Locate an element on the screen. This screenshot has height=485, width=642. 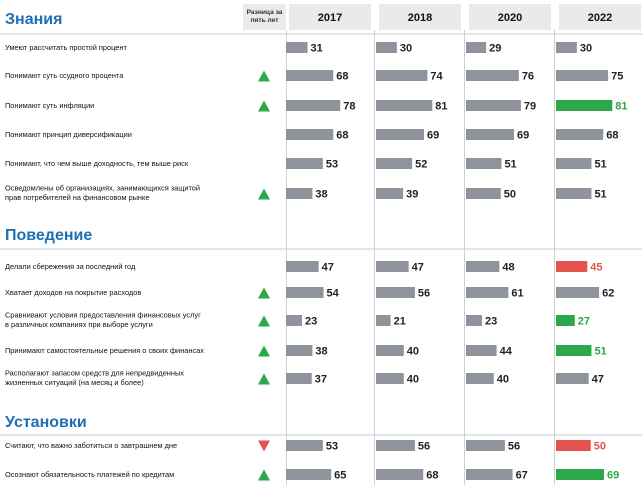
data-label: 53 is located at coordinates (332, 165).